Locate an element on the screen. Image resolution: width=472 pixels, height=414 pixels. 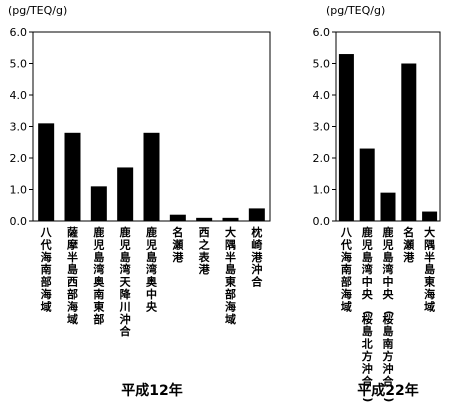
category-label: 西之表港 is located at coordinates (204, 251).